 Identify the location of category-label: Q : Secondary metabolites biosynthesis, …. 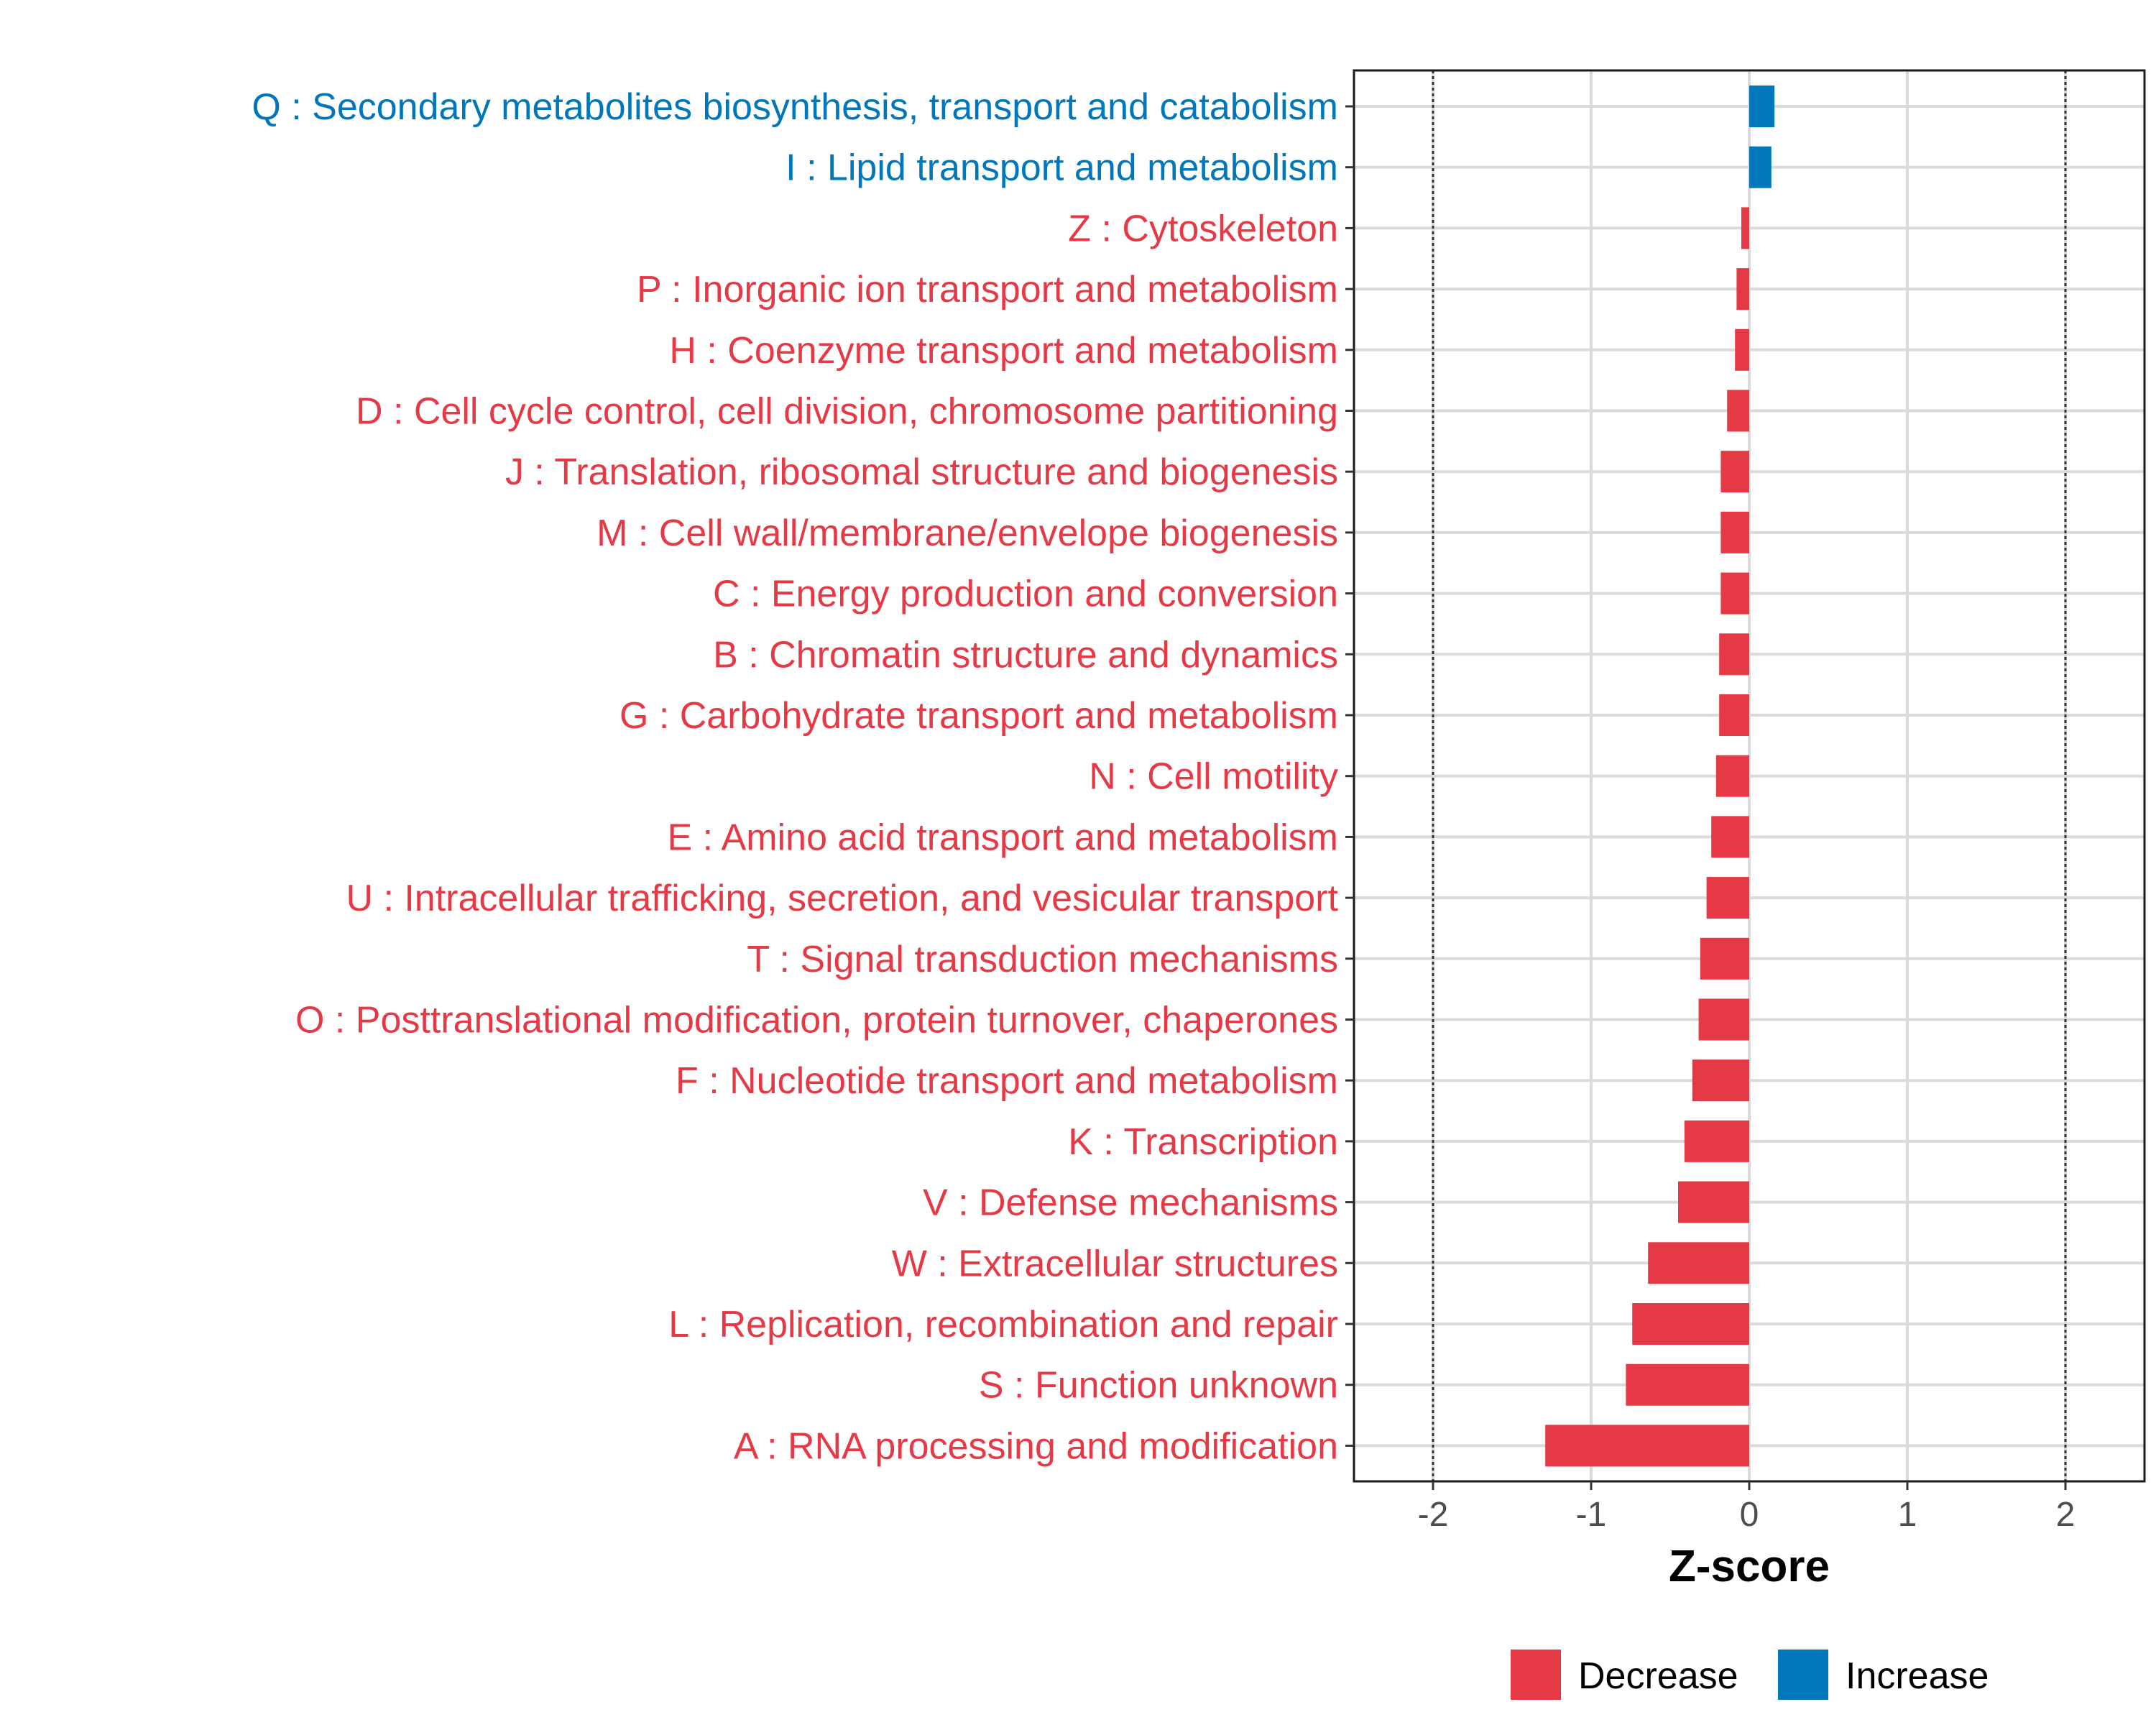
(795, 107).